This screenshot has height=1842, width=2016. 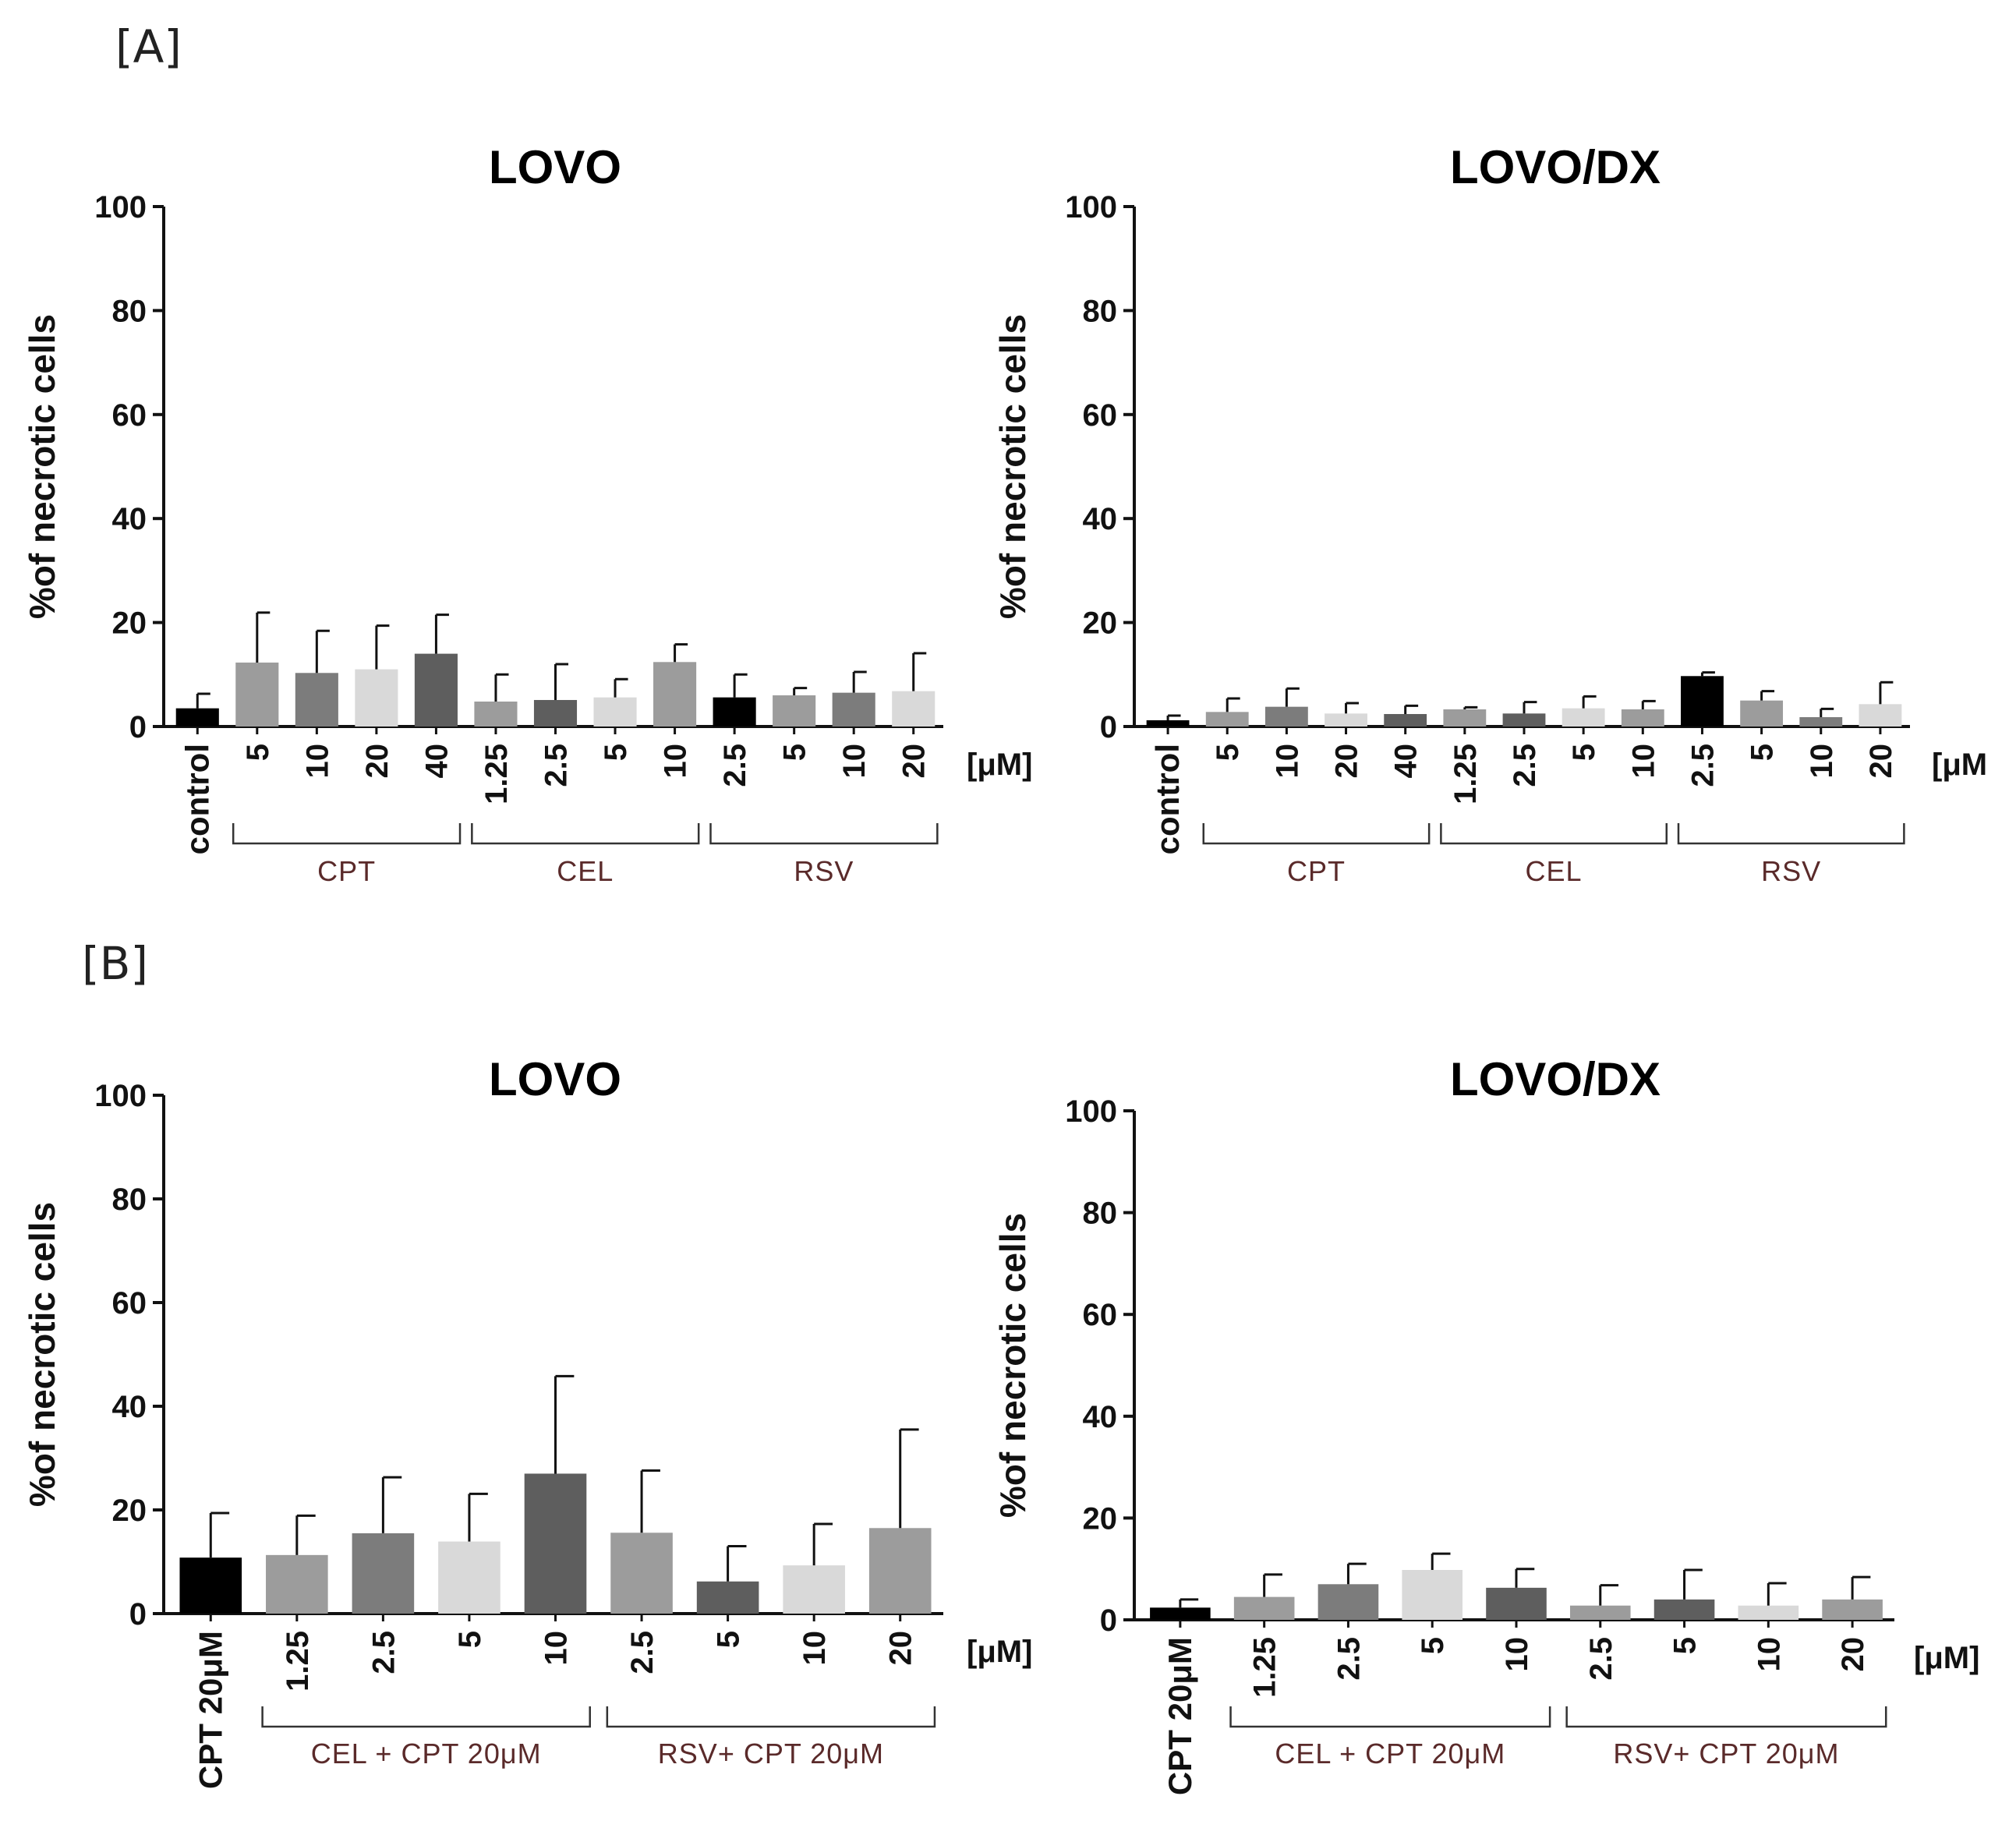 What do you see at coordinates (129, 1200) in the screenshot?
I see `y-tick-label: 80` at bounding box center [129, 1200].